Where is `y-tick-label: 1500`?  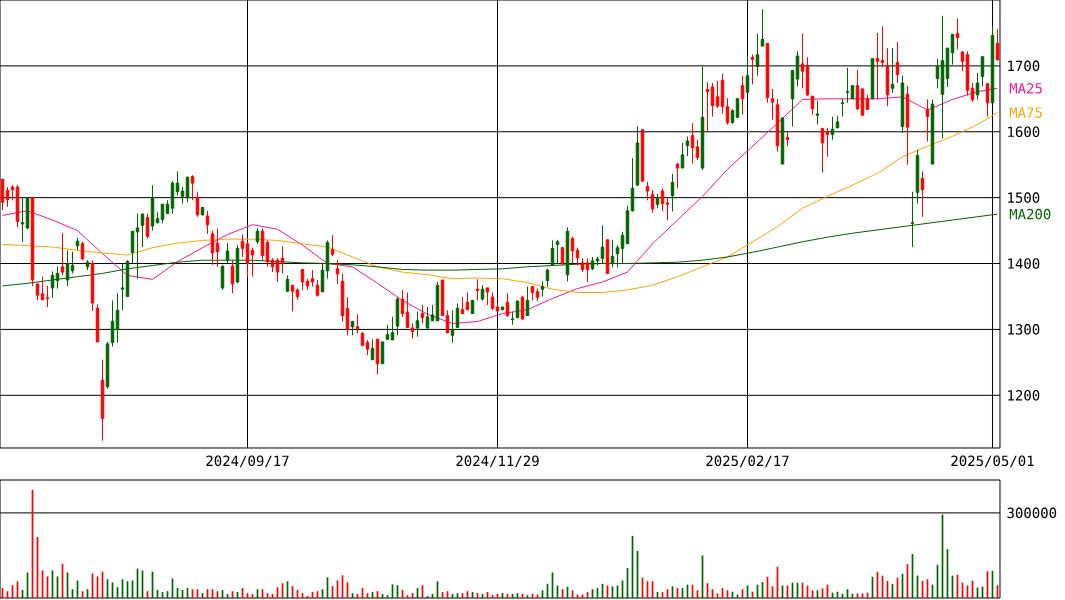 y-tick-label: 1500 is located at coordinates (1024, 197).